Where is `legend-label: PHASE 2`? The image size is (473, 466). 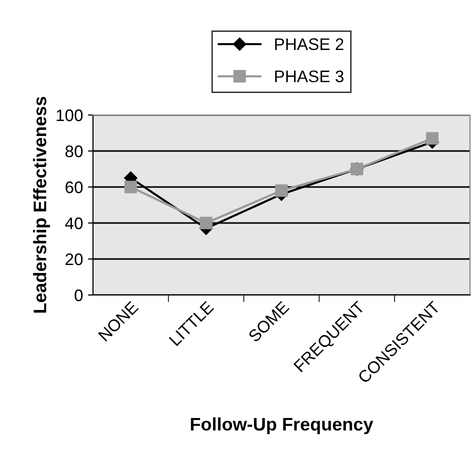 legend-label: PHASE 2 is located at coordinates (309, 44).